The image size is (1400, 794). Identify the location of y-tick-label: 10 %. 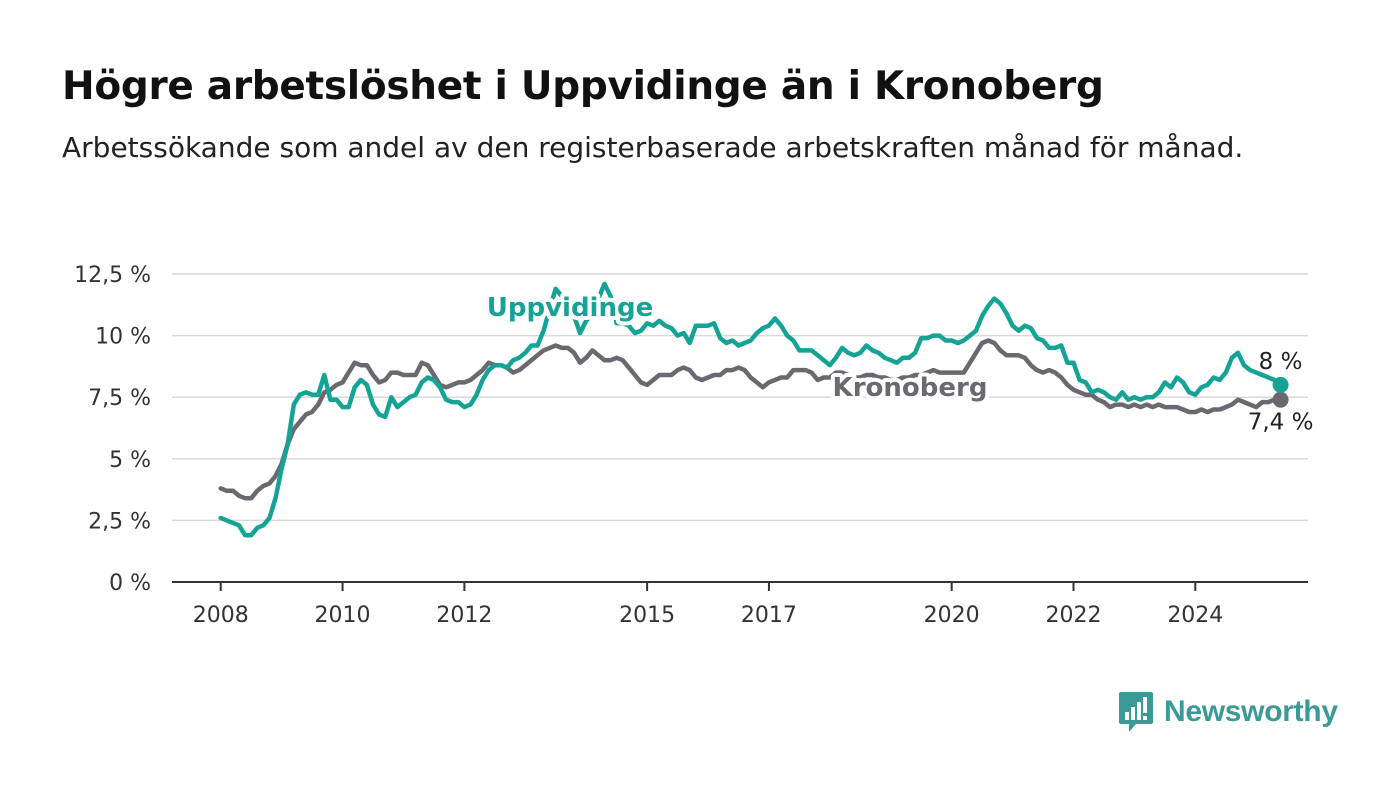
(123, 337).